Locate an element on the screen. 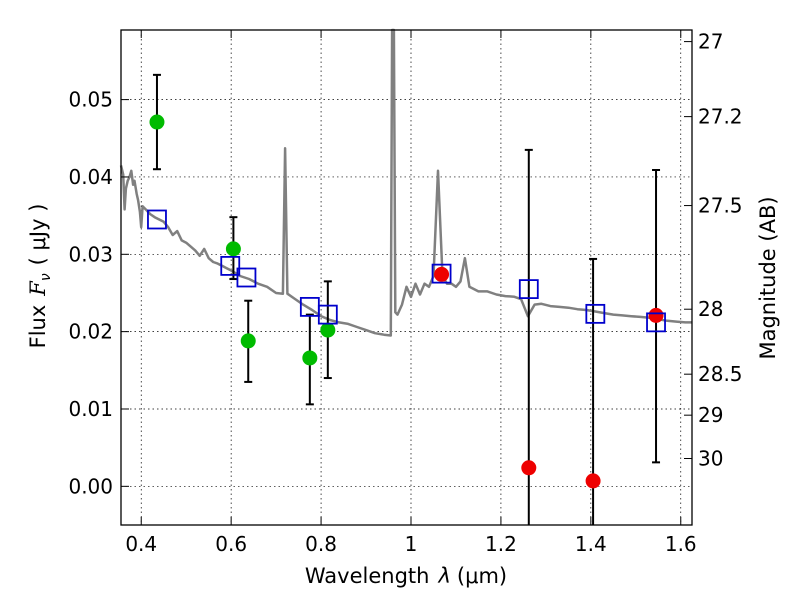  y-right-tick-label: 29 is located at coordinates (710, 415).